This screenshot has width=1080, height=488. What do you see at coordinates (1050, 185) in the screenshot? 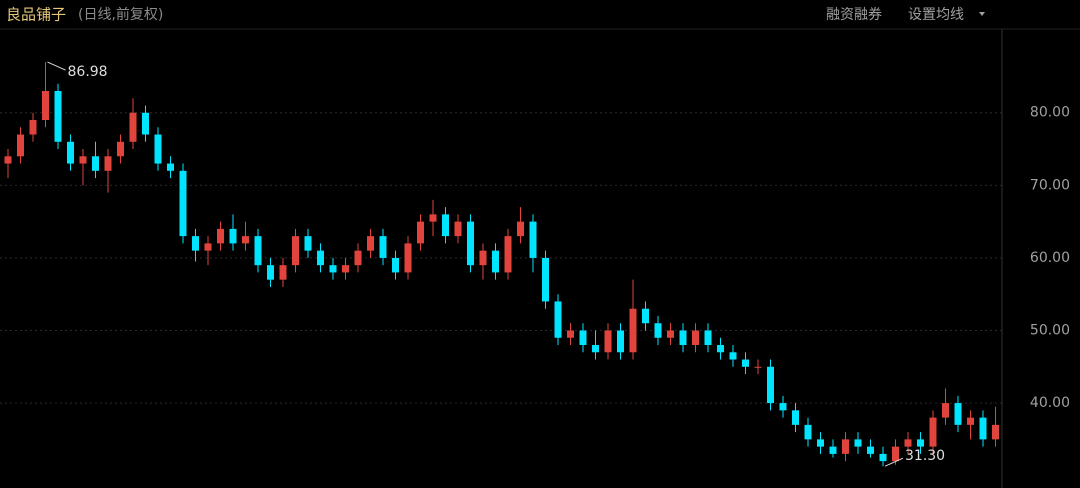
I see `y-tick-label: 70.00` at bounding box center [1050, 185].